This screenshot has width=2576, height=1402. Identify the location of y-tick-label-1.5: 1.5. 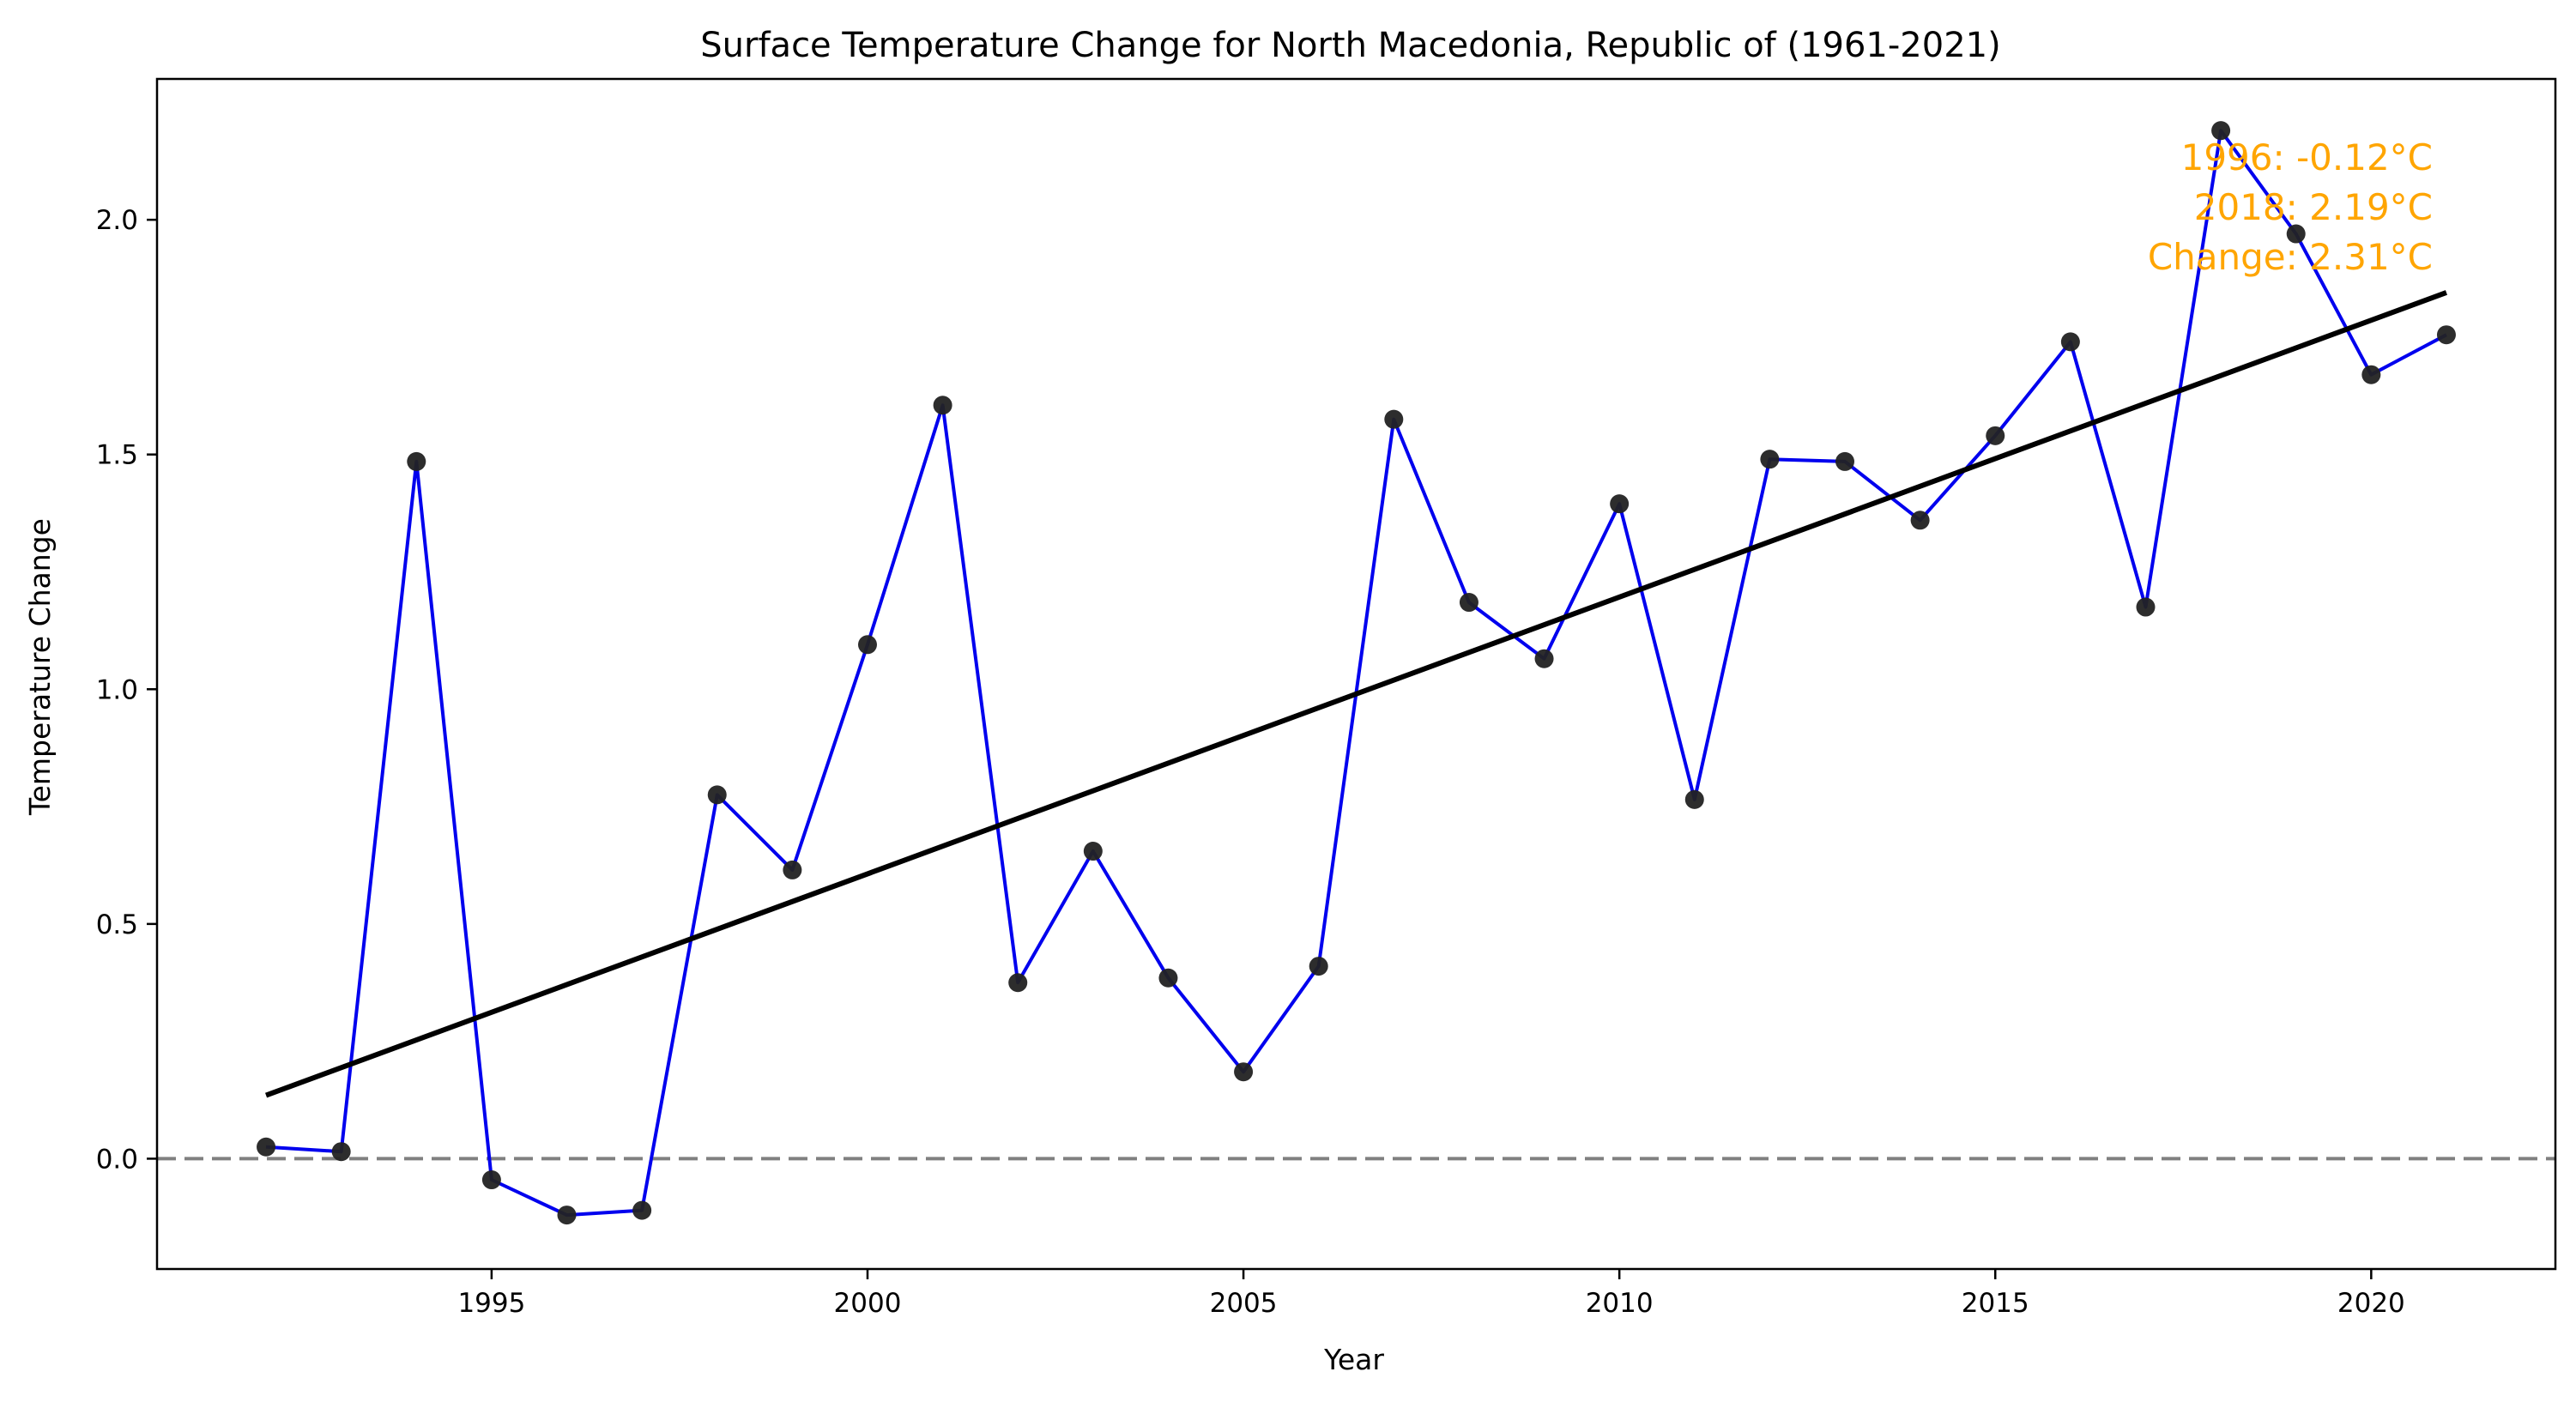
(117, 455).